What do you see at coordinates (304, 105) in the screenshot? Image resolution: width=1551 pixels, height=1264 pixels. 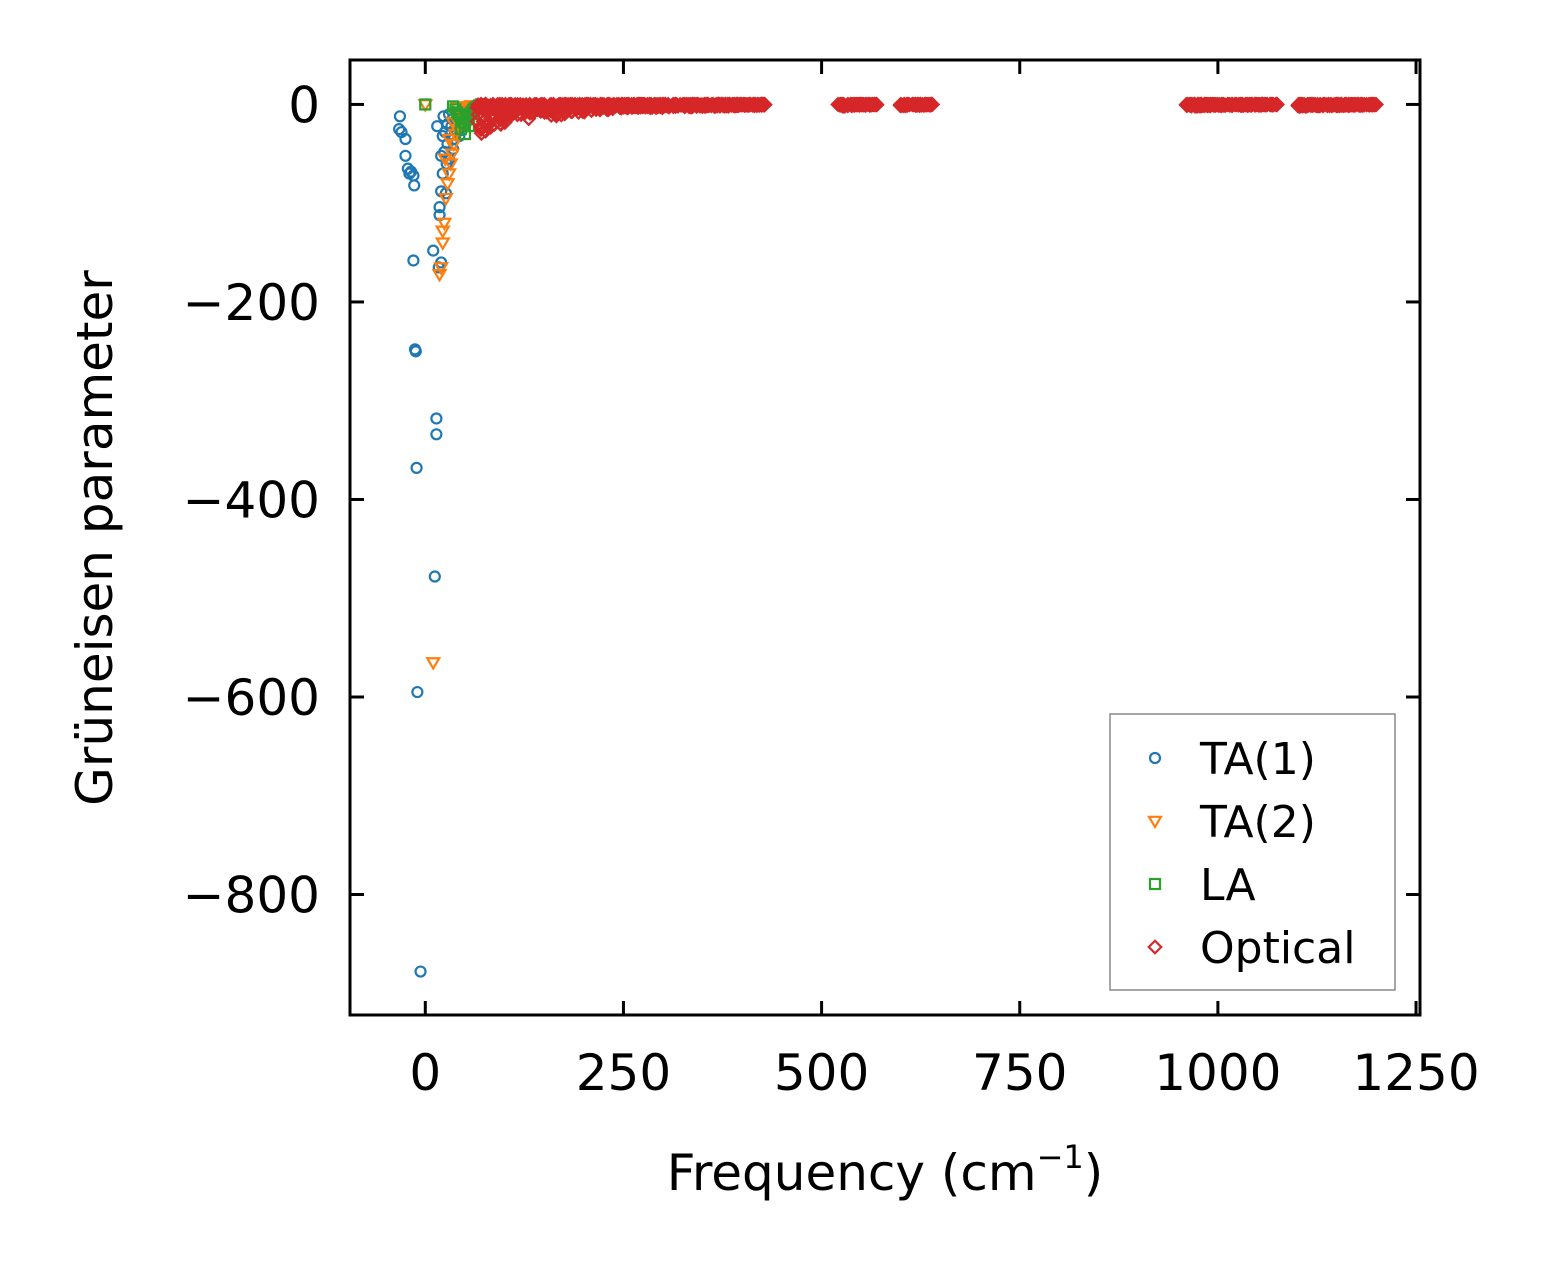 I see `y-tick-label-0: 0` at bounding box center [304, 105].